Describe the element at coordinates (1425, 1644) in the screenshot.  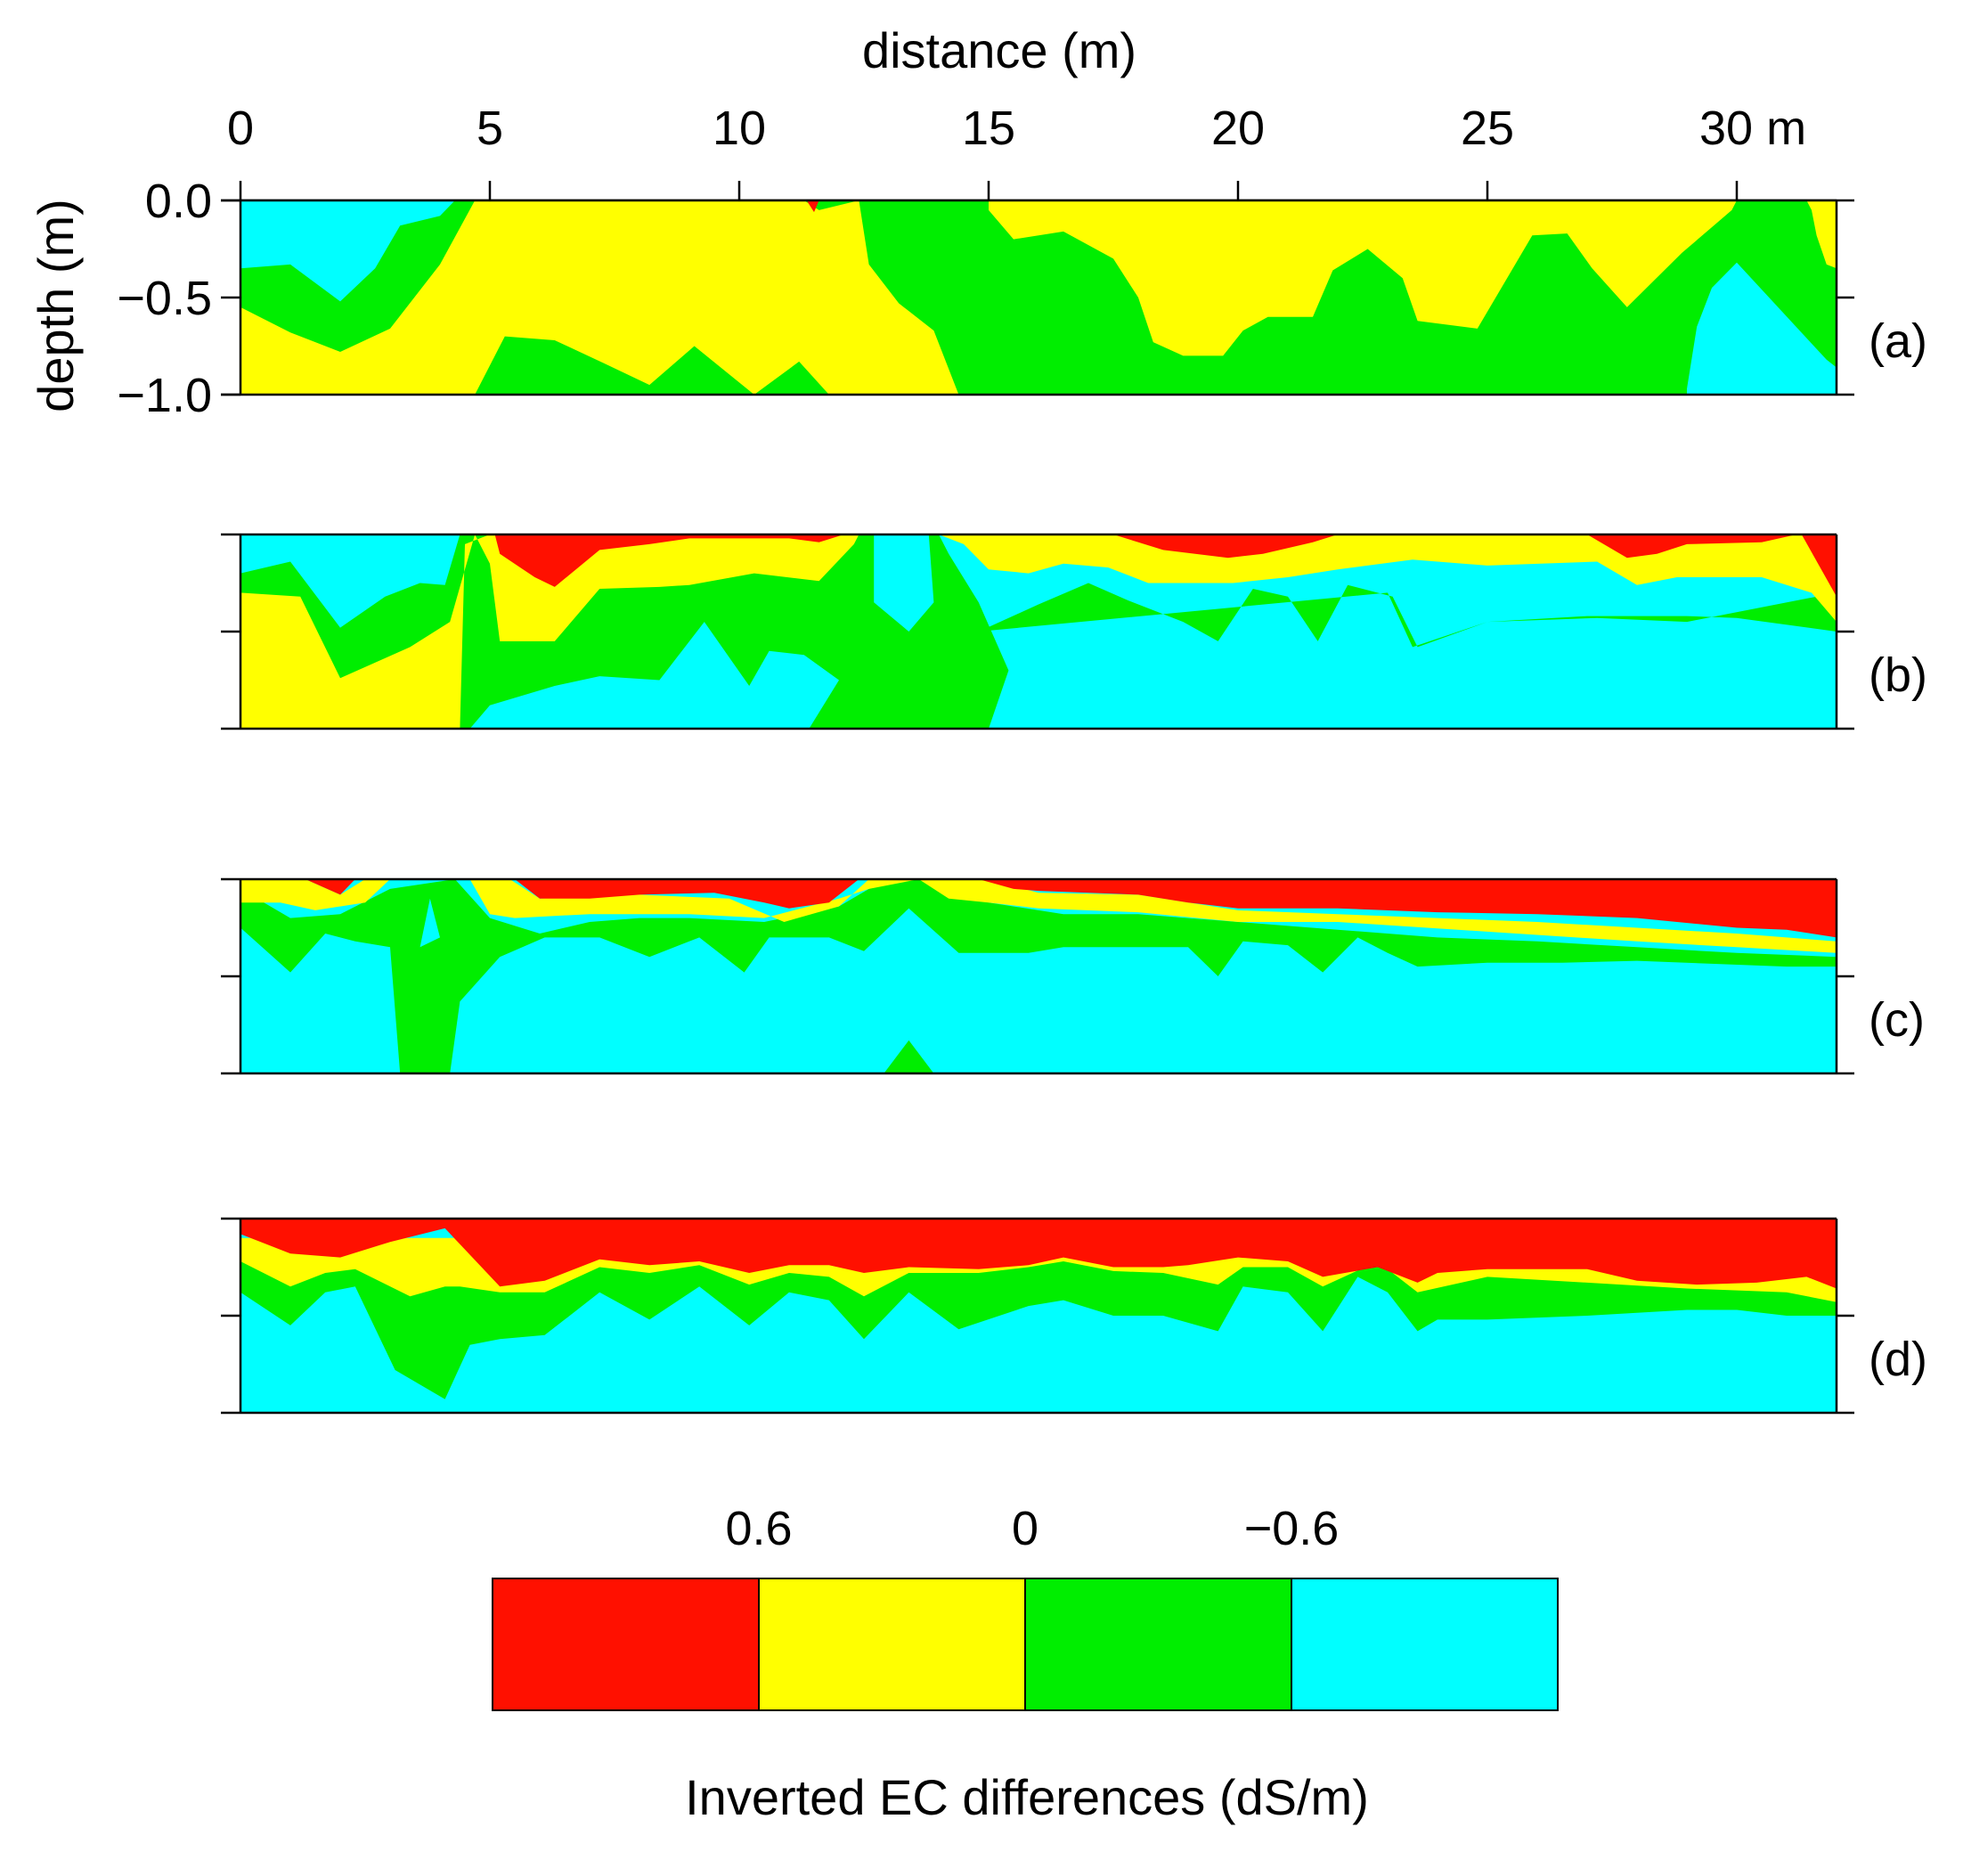
I see `colorbar-swatch-cyan` at that location.